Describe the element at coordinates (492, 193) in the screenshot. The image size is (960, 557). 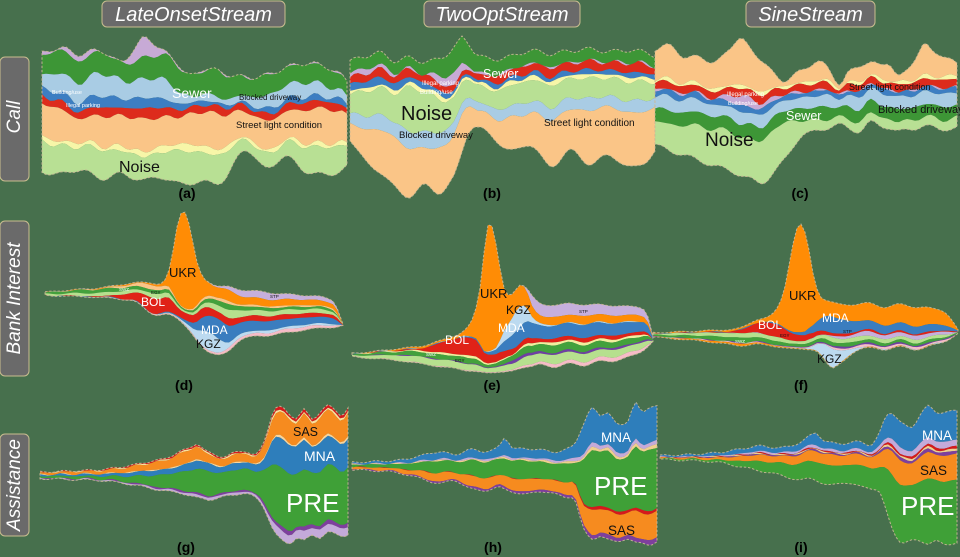
I see `svg-text: (b)` at that location.